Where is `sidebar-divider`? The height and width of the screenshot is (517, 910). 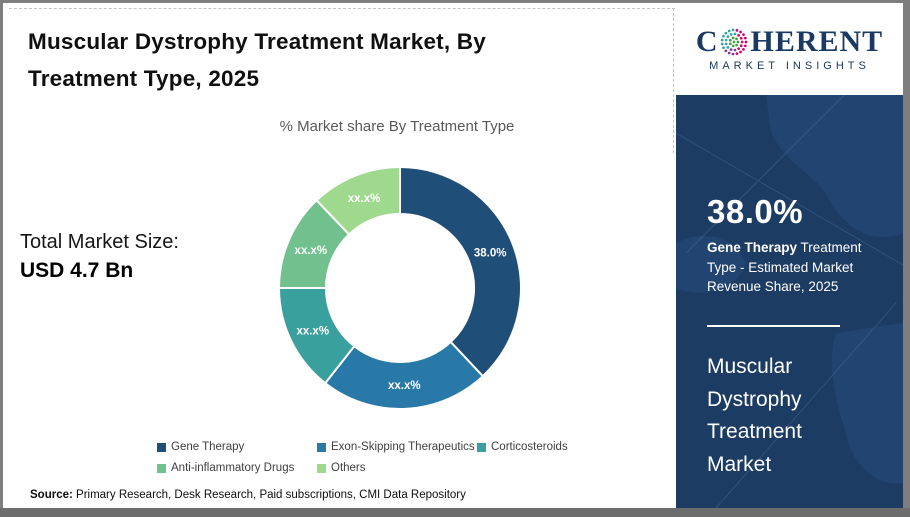
sidebar-divider is located at coordinates (773, 326).